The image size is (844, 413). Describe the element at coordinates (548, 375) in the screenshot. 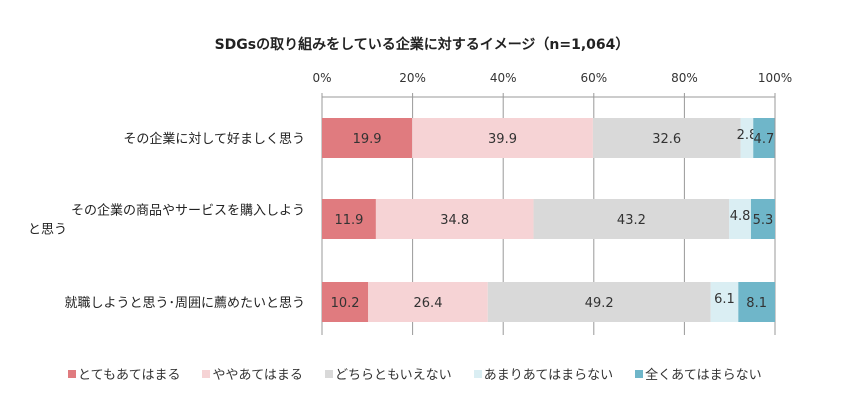

I see `legend-label: あまりあてはまらない` at that location.